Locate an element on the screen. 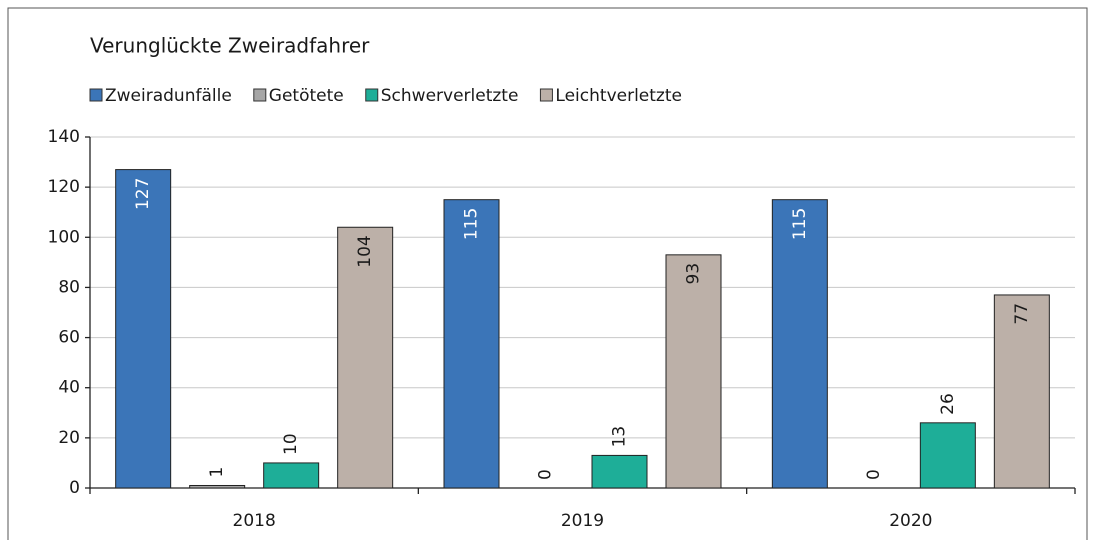 This screenshot has height=540, width=1095. y-tick-label: 0 is located at coordinates (74, 488).